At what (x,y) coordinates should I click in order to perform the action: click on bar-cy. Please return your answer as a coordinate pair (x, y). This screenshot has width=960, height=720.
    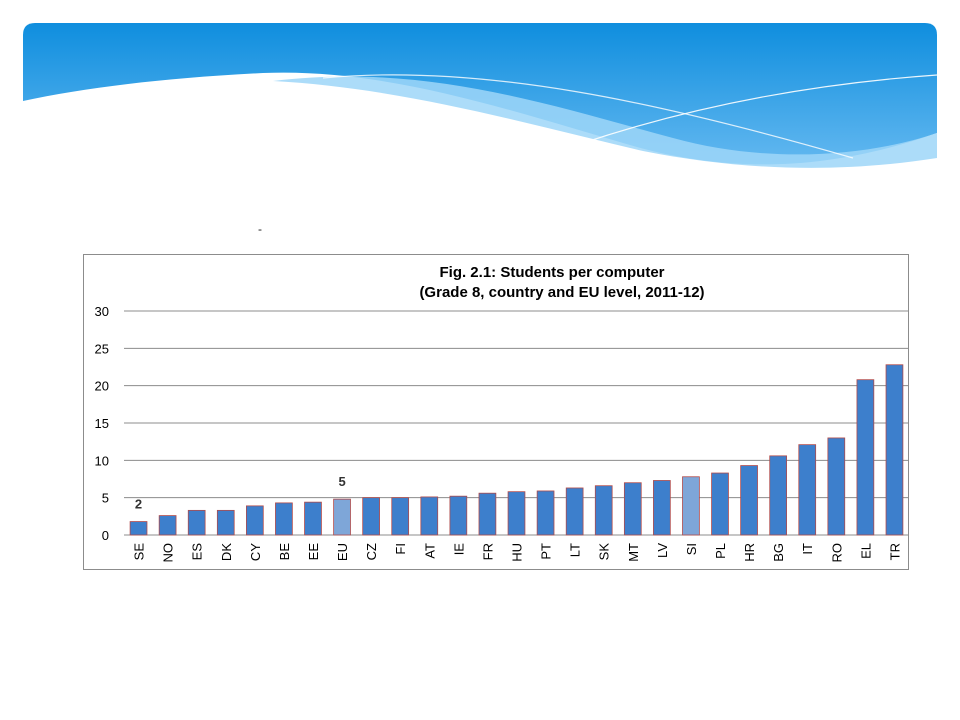
    Looking at the image, I should click on (255, 520).